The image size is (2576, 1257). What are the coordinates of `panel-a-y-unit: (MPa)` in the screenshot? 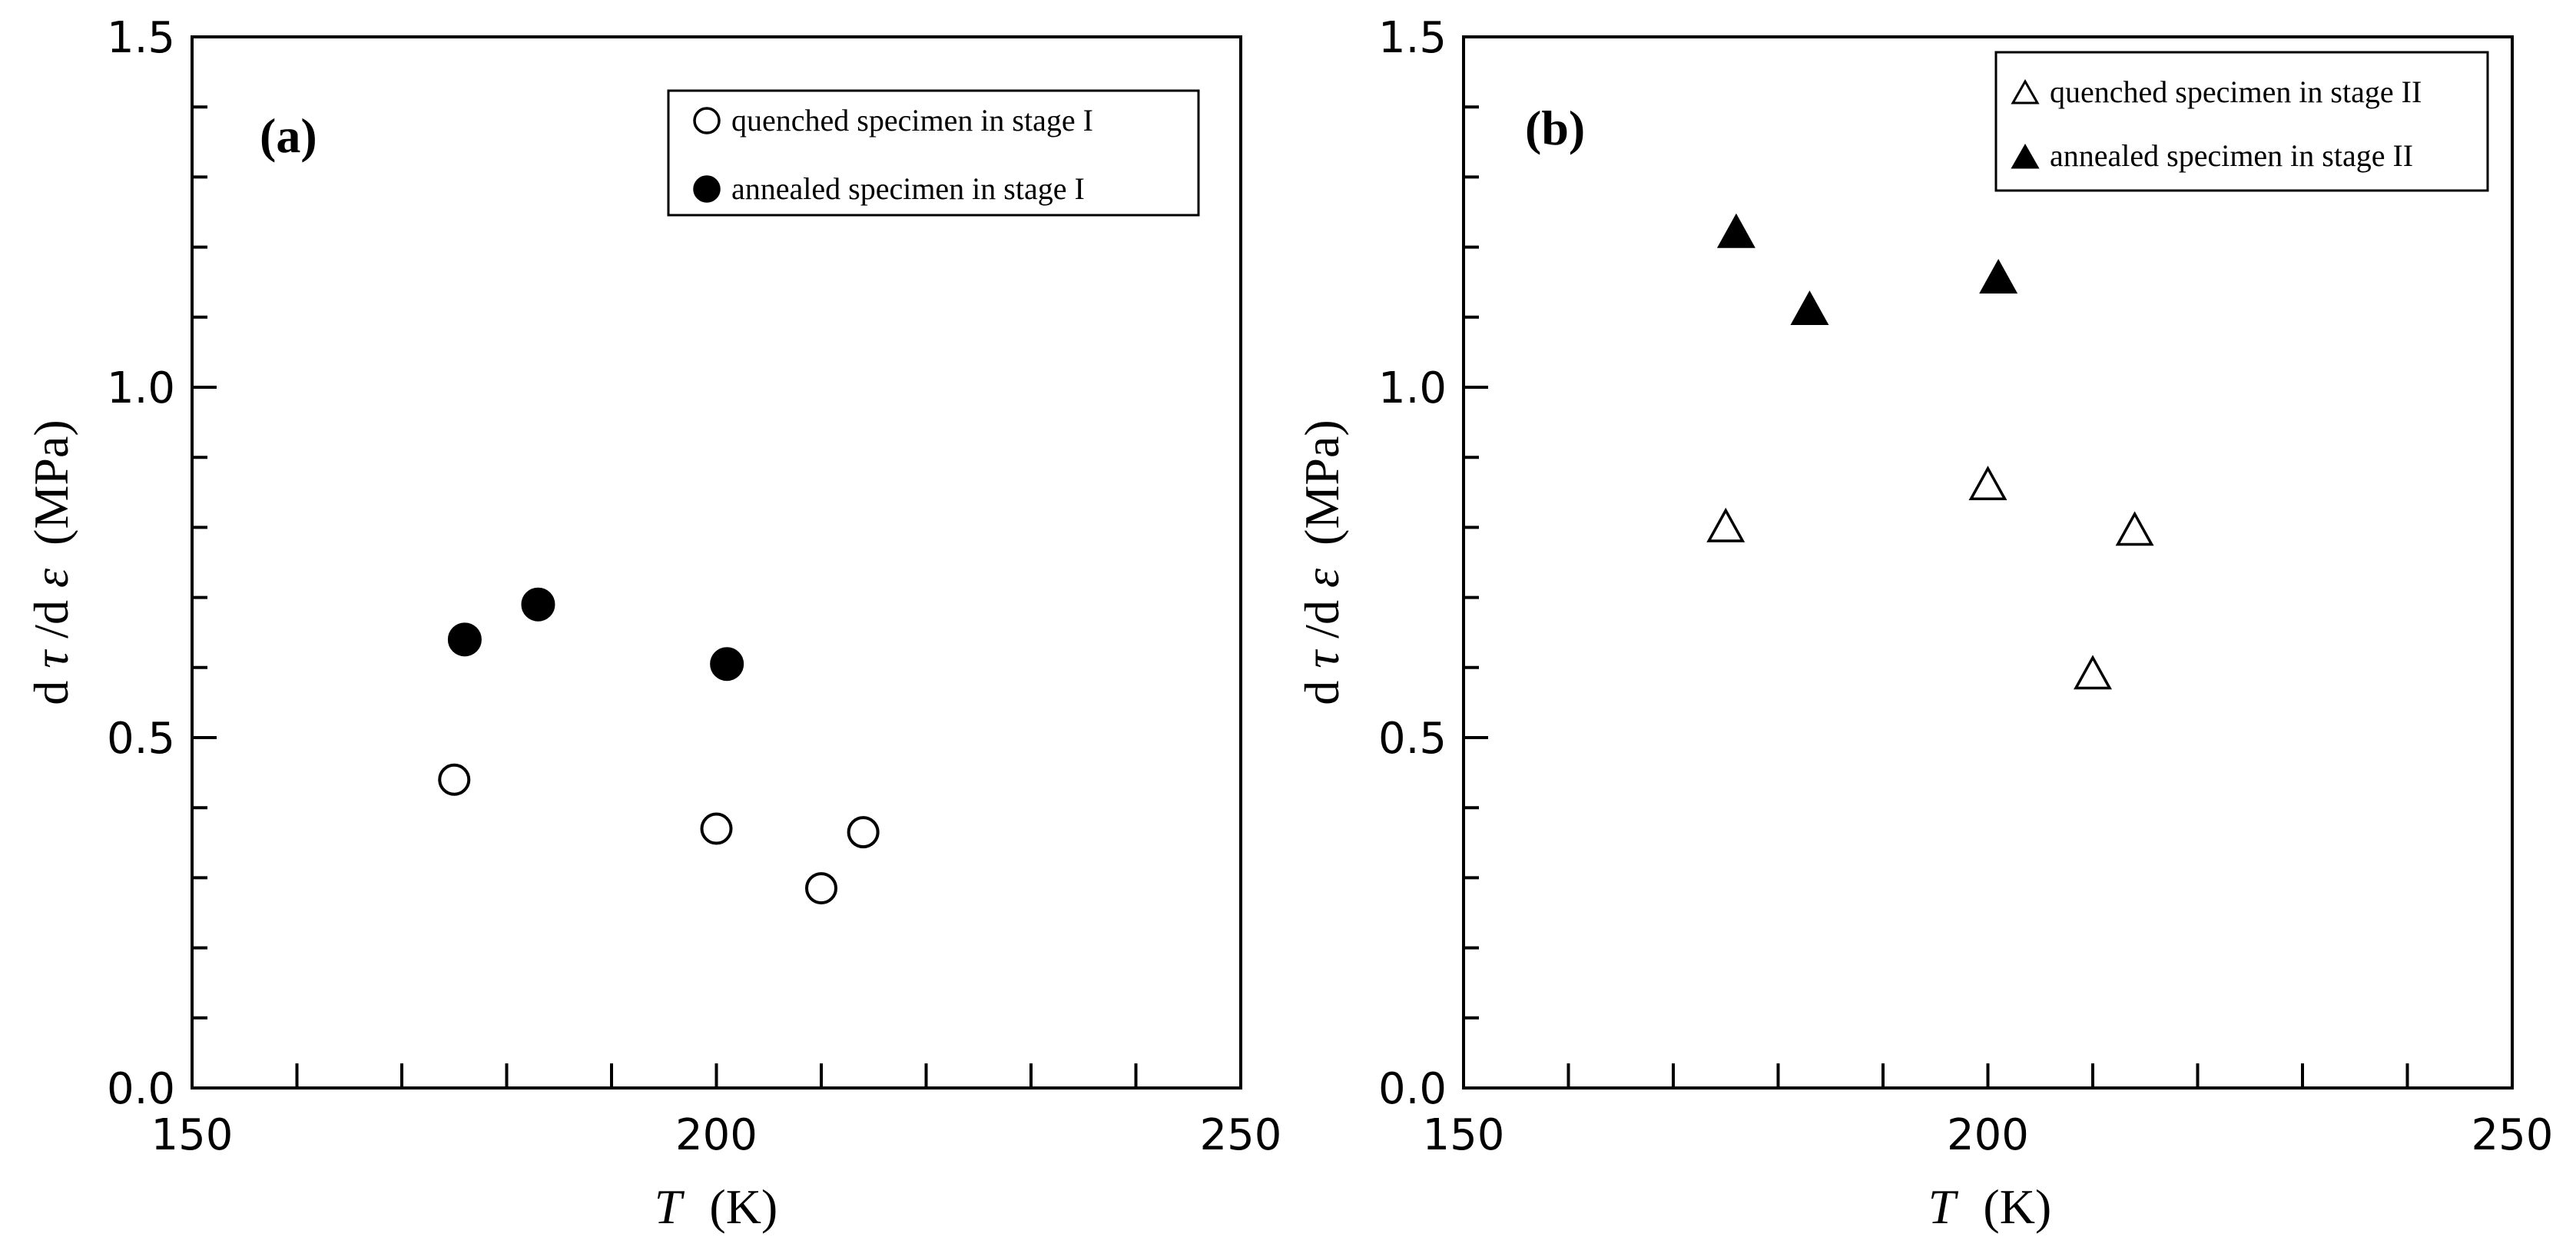 It's located at (51, 483).